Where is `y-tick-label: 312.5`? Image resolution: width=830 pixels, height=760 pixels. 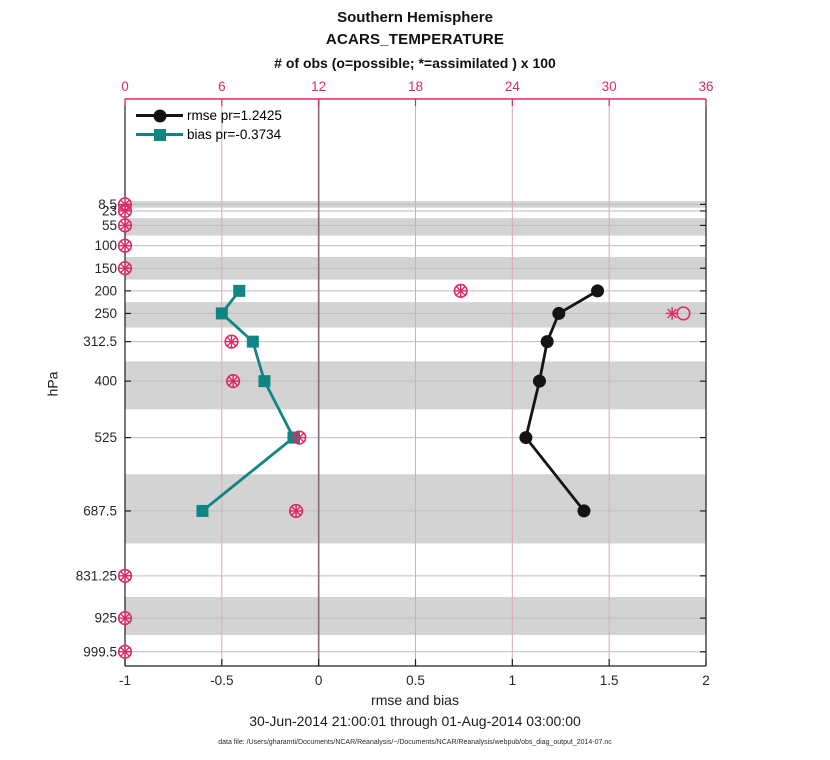
y-tick-label: 312.5 is located at coordinates (100, 341).